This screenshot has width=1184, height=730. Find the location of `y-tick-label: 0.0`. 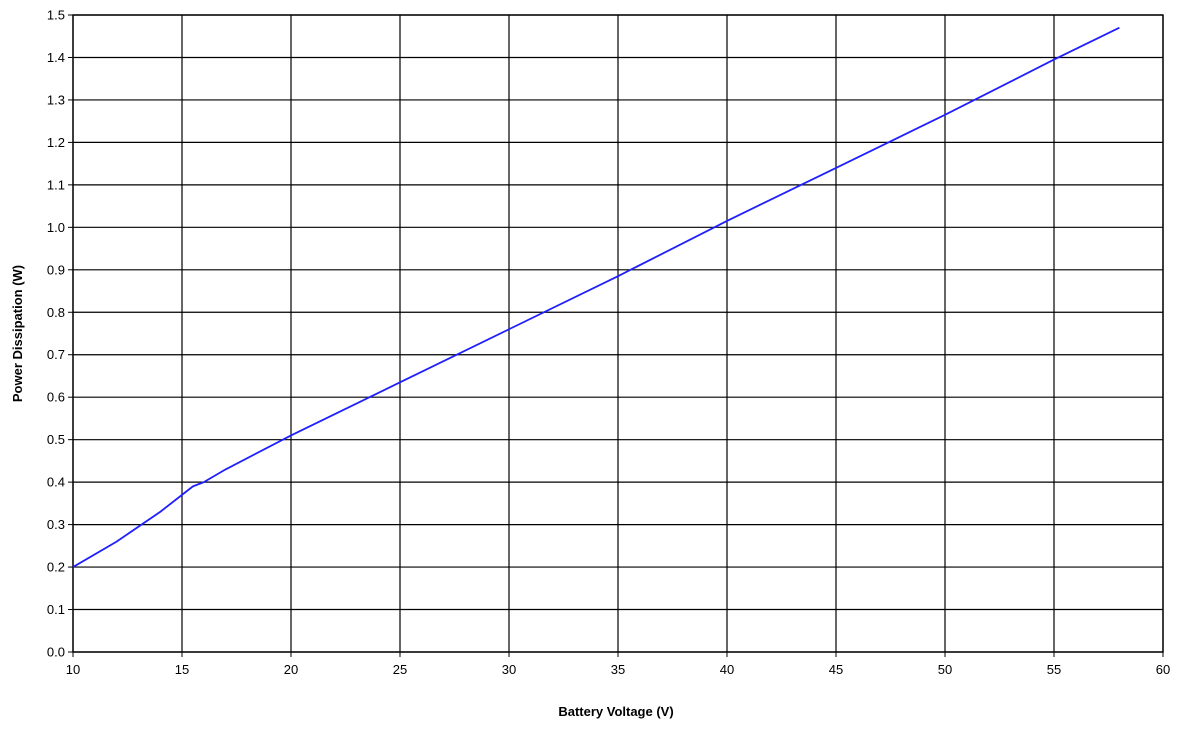

y-tick-label: 0.0 is located at coordinates (56, 652).